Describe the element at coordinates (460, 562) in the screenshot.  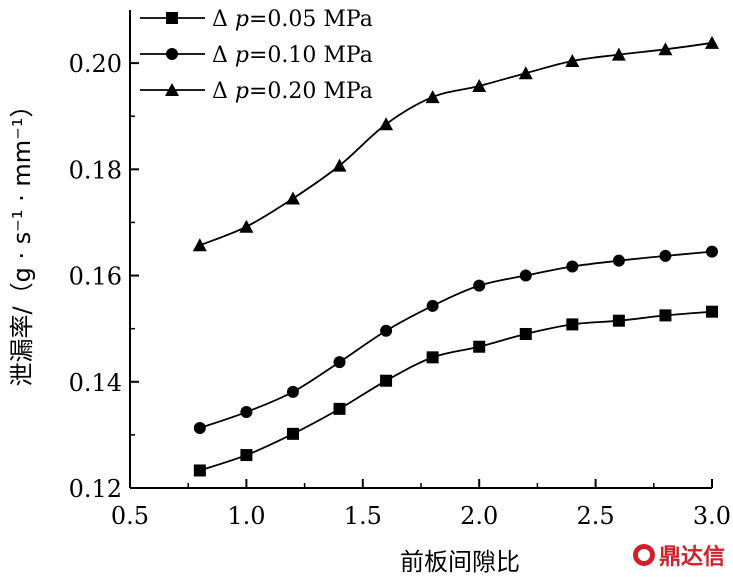
I see `x-axis-title: 前板间隙比` at that location.